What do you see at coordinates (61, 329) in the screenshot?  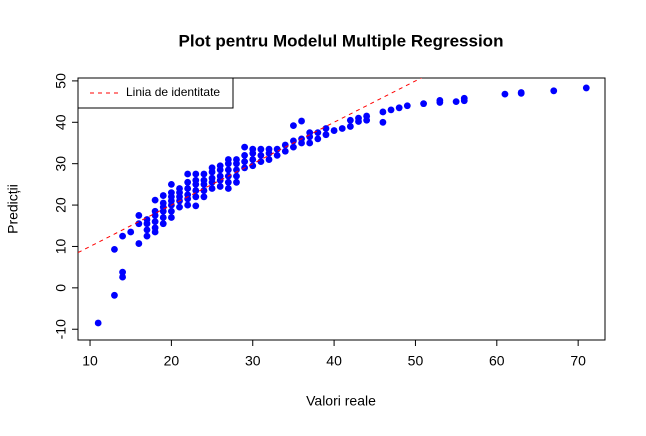 I see `y-tick-label: -10` at bounding box center [61, 329].